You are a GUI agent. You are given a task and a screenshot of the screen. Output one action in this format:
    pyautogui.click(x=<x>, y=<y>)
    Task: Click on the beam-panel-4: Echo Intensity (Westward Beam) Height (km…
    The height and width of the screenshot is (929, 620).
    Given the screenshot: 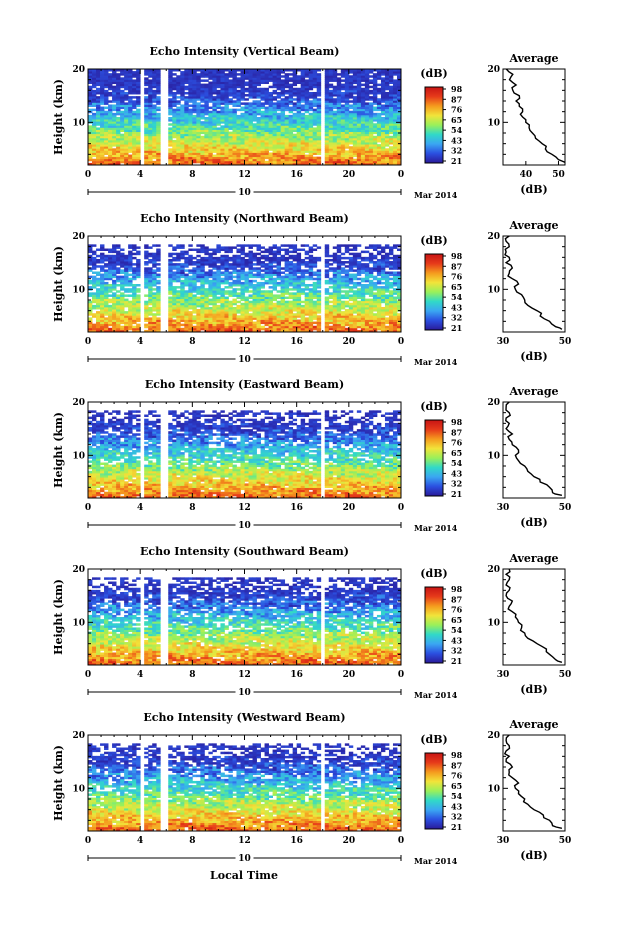 What is the action you would take?
    pyautogui.click(x=311, y=788)
    